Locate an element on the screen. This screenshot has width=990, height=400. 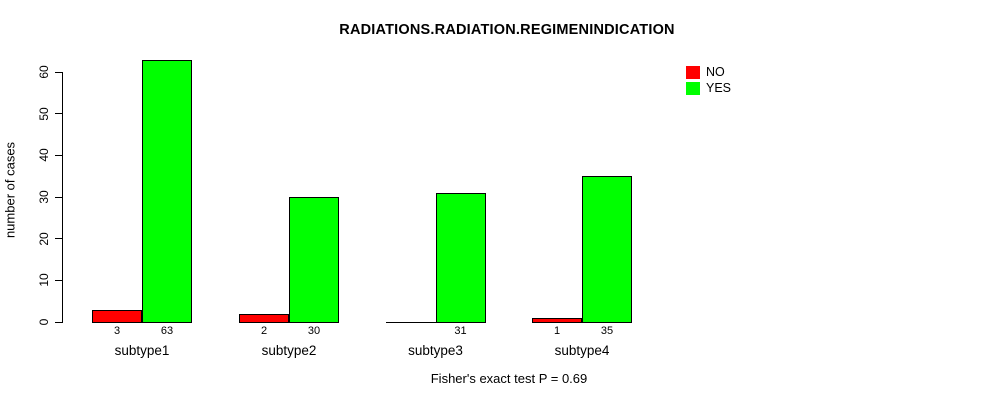
bar-no-subtype1 is located at coordinates (117, 316).